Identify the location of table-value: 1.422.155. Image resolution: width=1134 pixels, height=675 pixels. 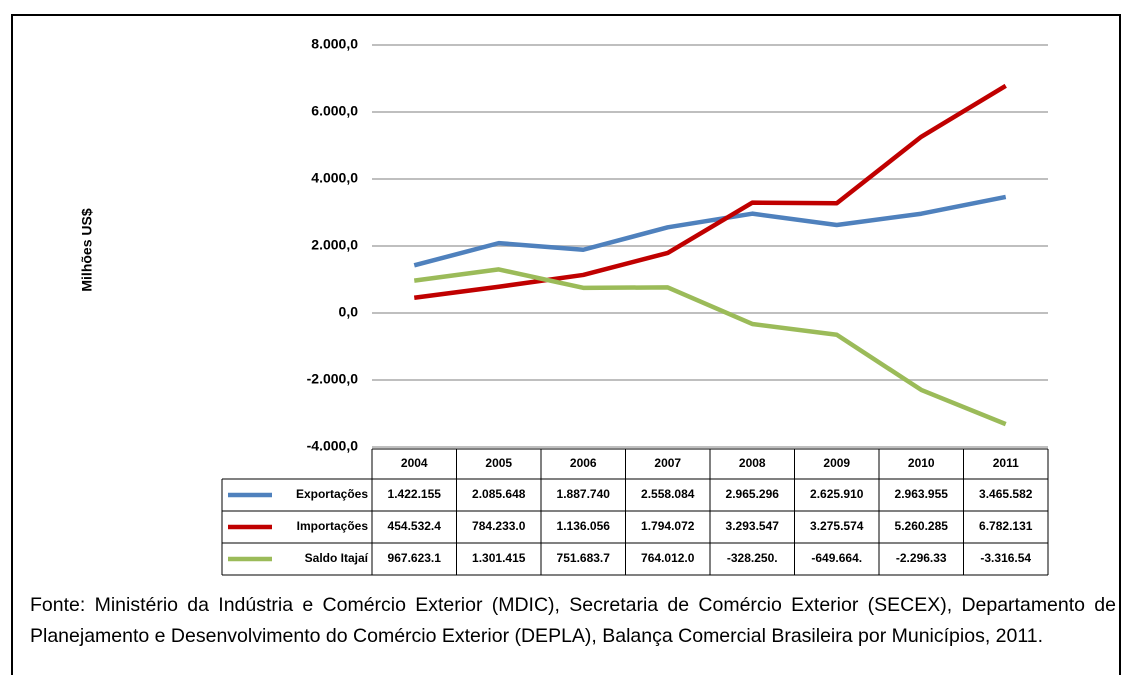
(415, 494).